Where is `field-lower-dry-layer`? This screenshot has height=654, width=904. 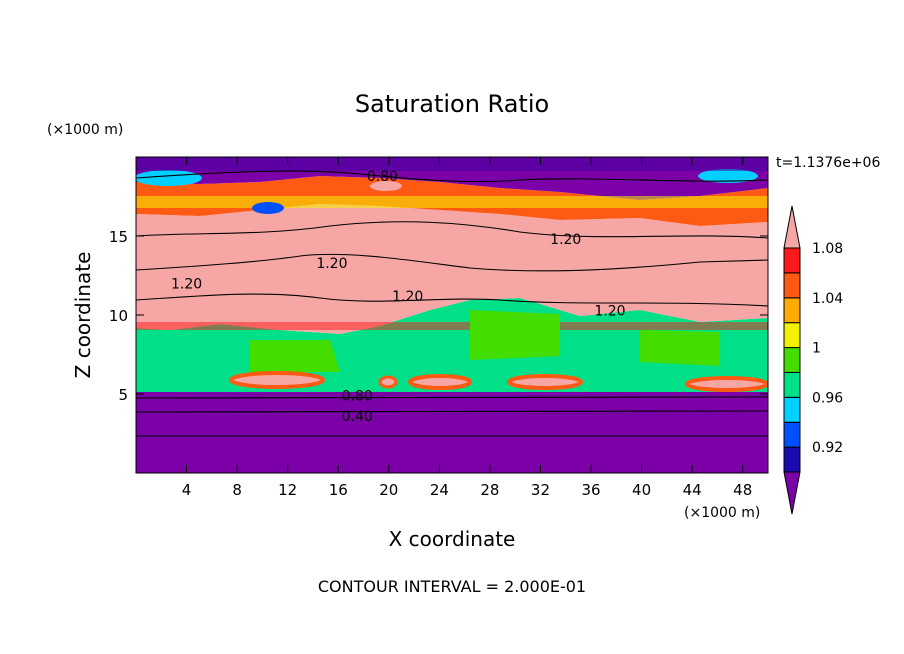
field-lower-dry-layer is located at coordinates (452, 432).